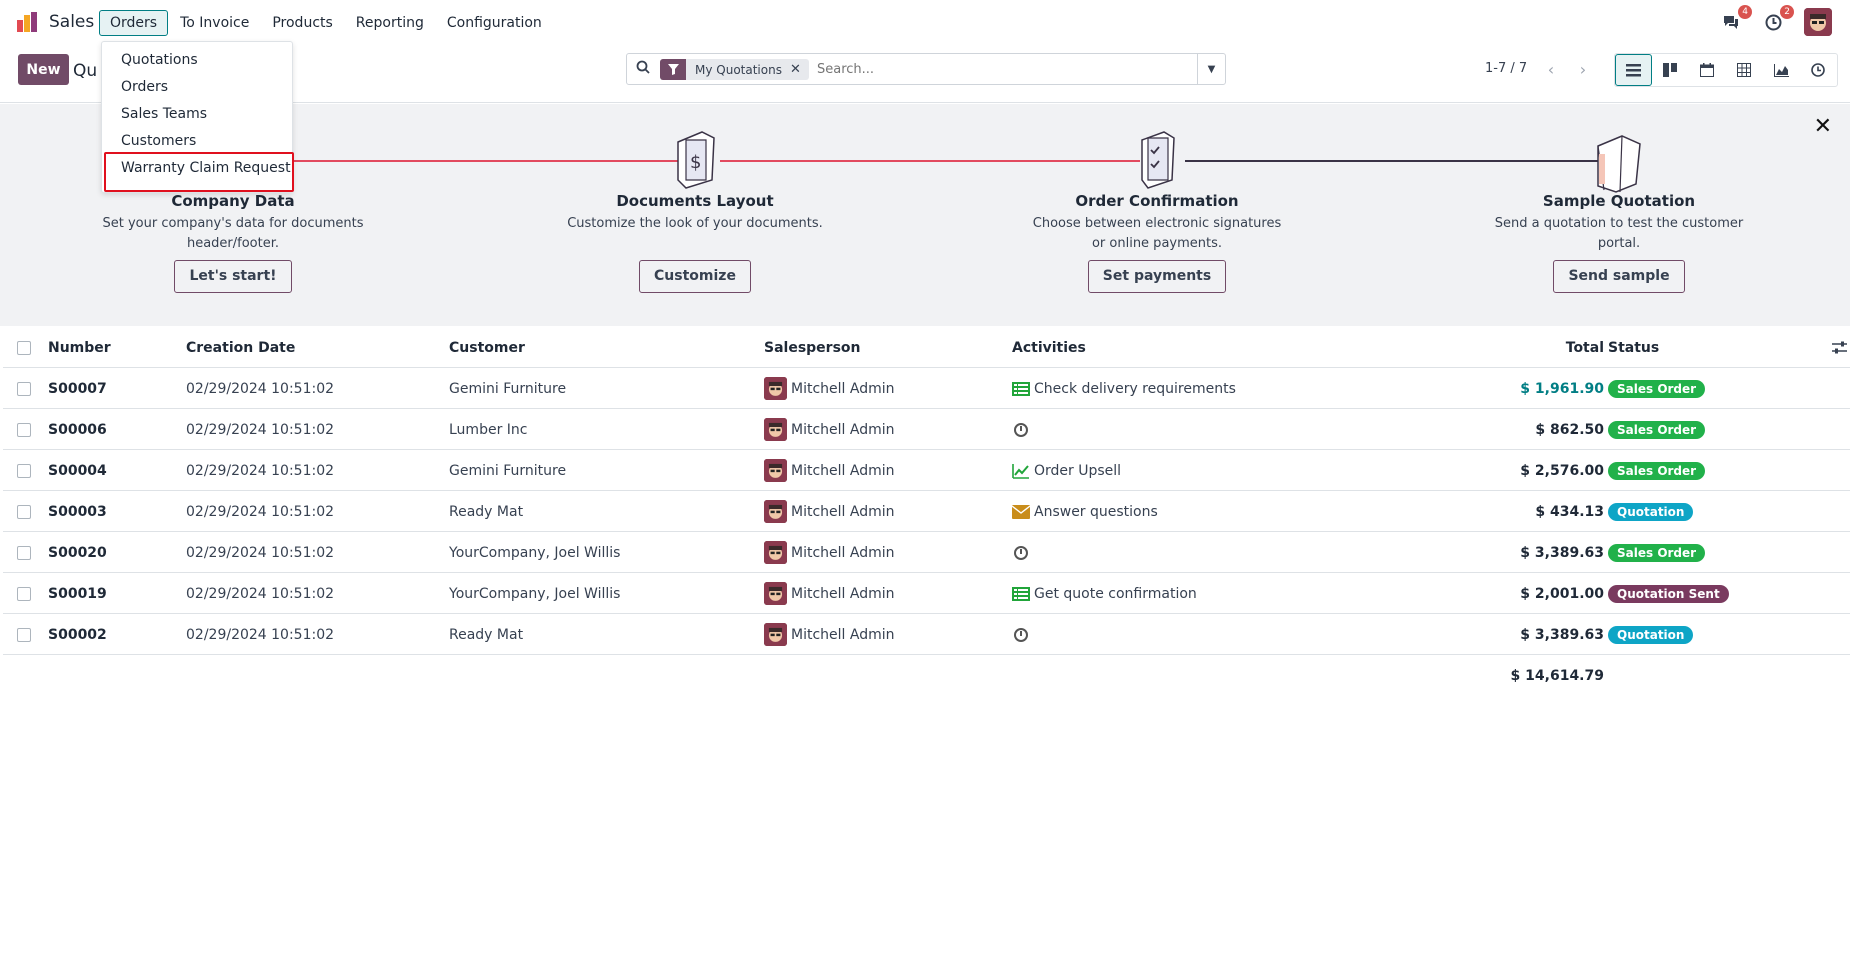  I want to click on menu-configuration: Configuration, so click(494, 23).